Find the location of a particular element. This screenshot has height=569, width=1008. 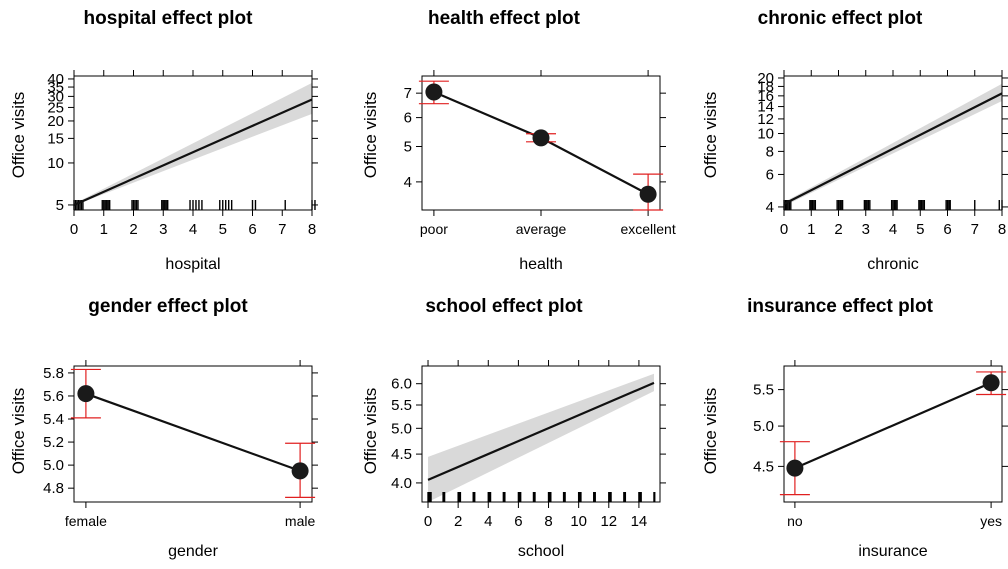

chart-title: gender effect plot is located at coordinates (168, 306).